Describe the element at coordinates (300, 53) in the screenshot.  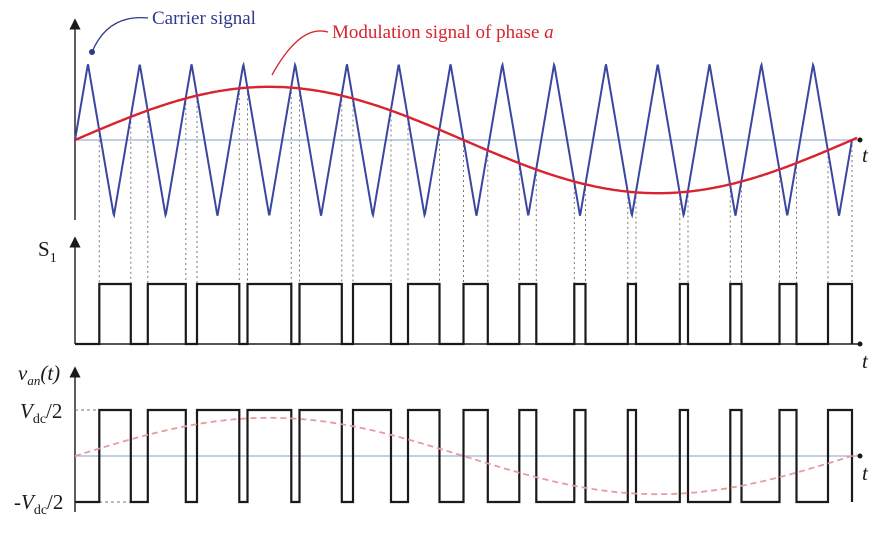
I see `modulation-leader-line` at that location.